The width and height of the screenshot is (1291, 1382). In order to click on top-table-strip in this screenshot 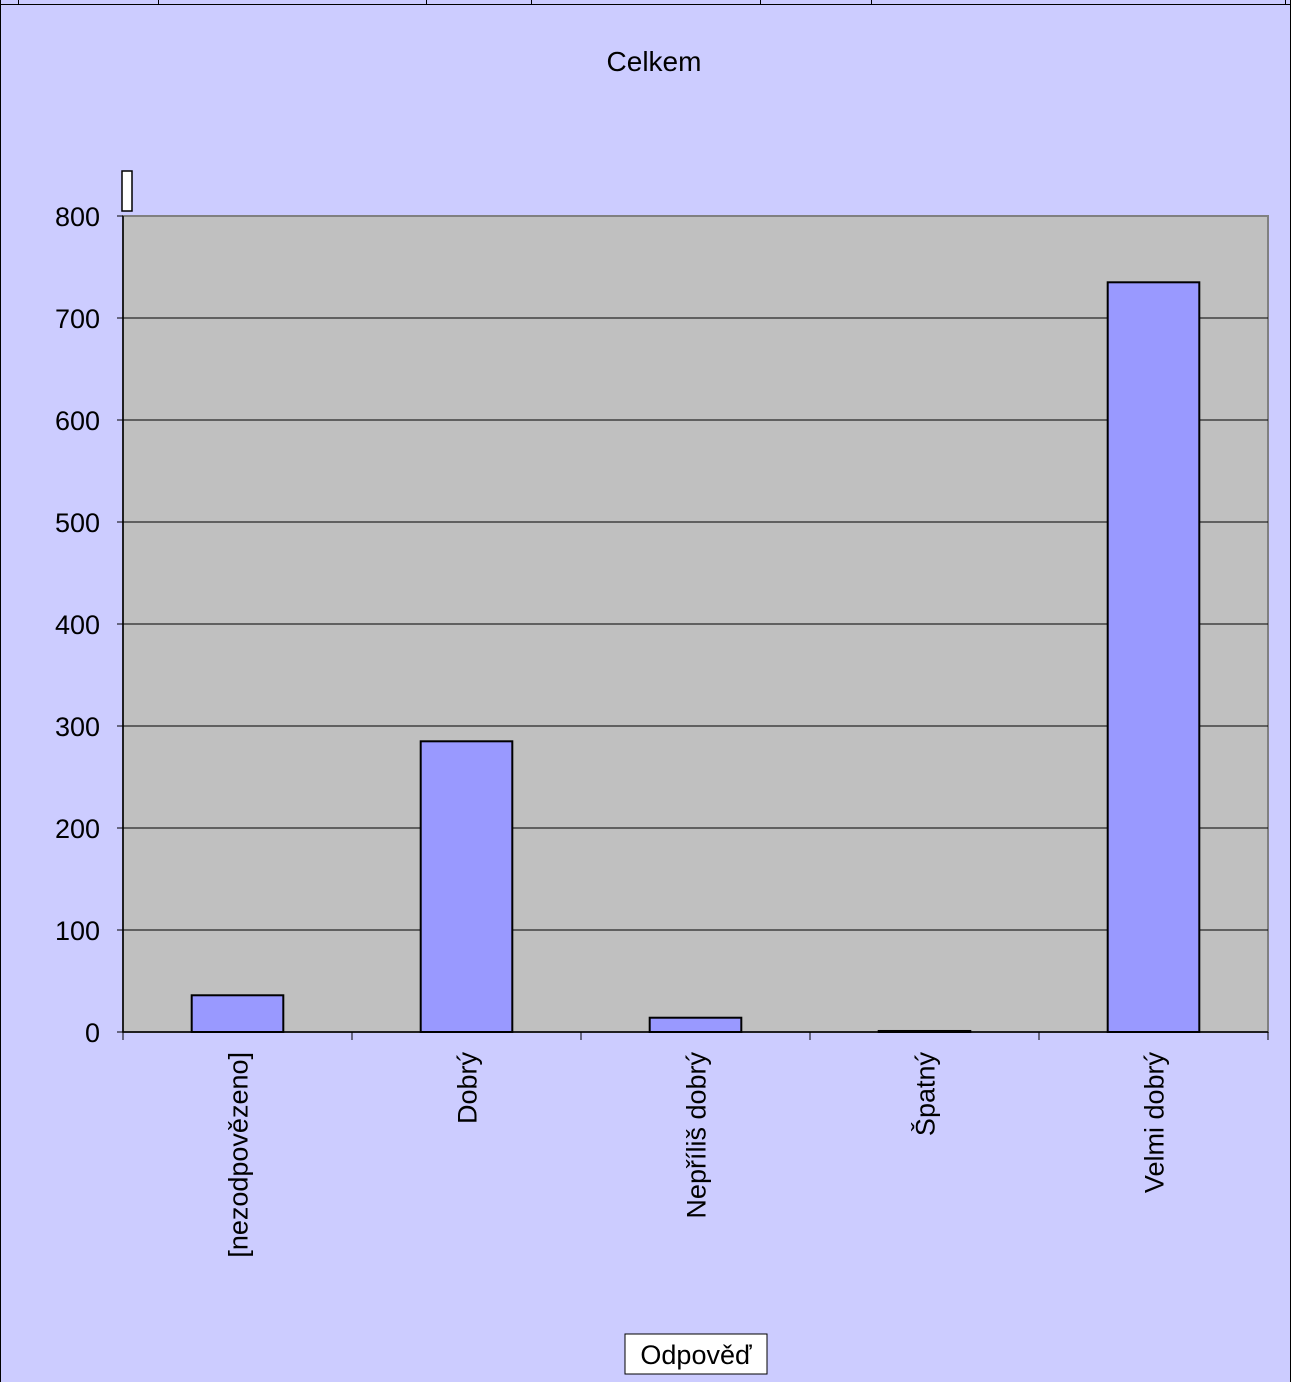, I will do `click(645, 2)`.